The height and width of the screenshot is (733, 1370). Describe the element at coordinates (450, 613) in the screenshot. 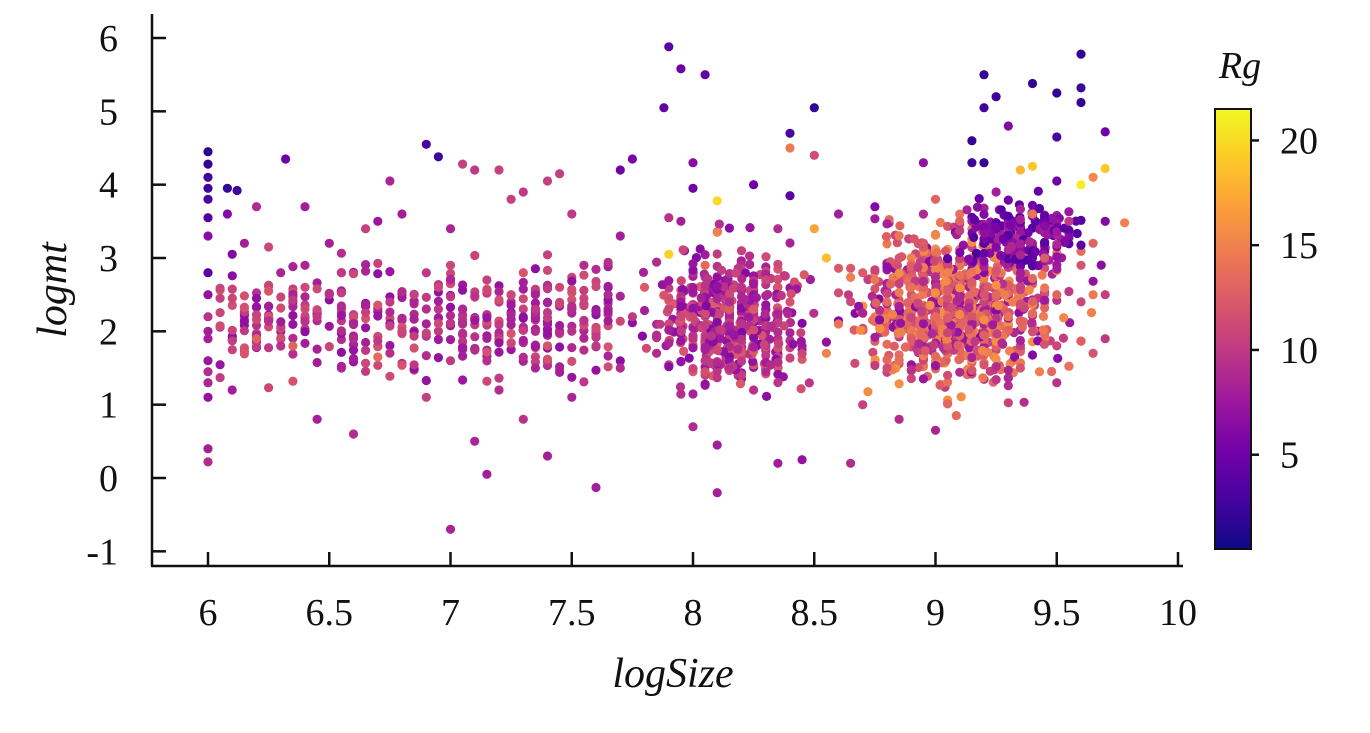

I see `x-tick-label: 7` at that location.